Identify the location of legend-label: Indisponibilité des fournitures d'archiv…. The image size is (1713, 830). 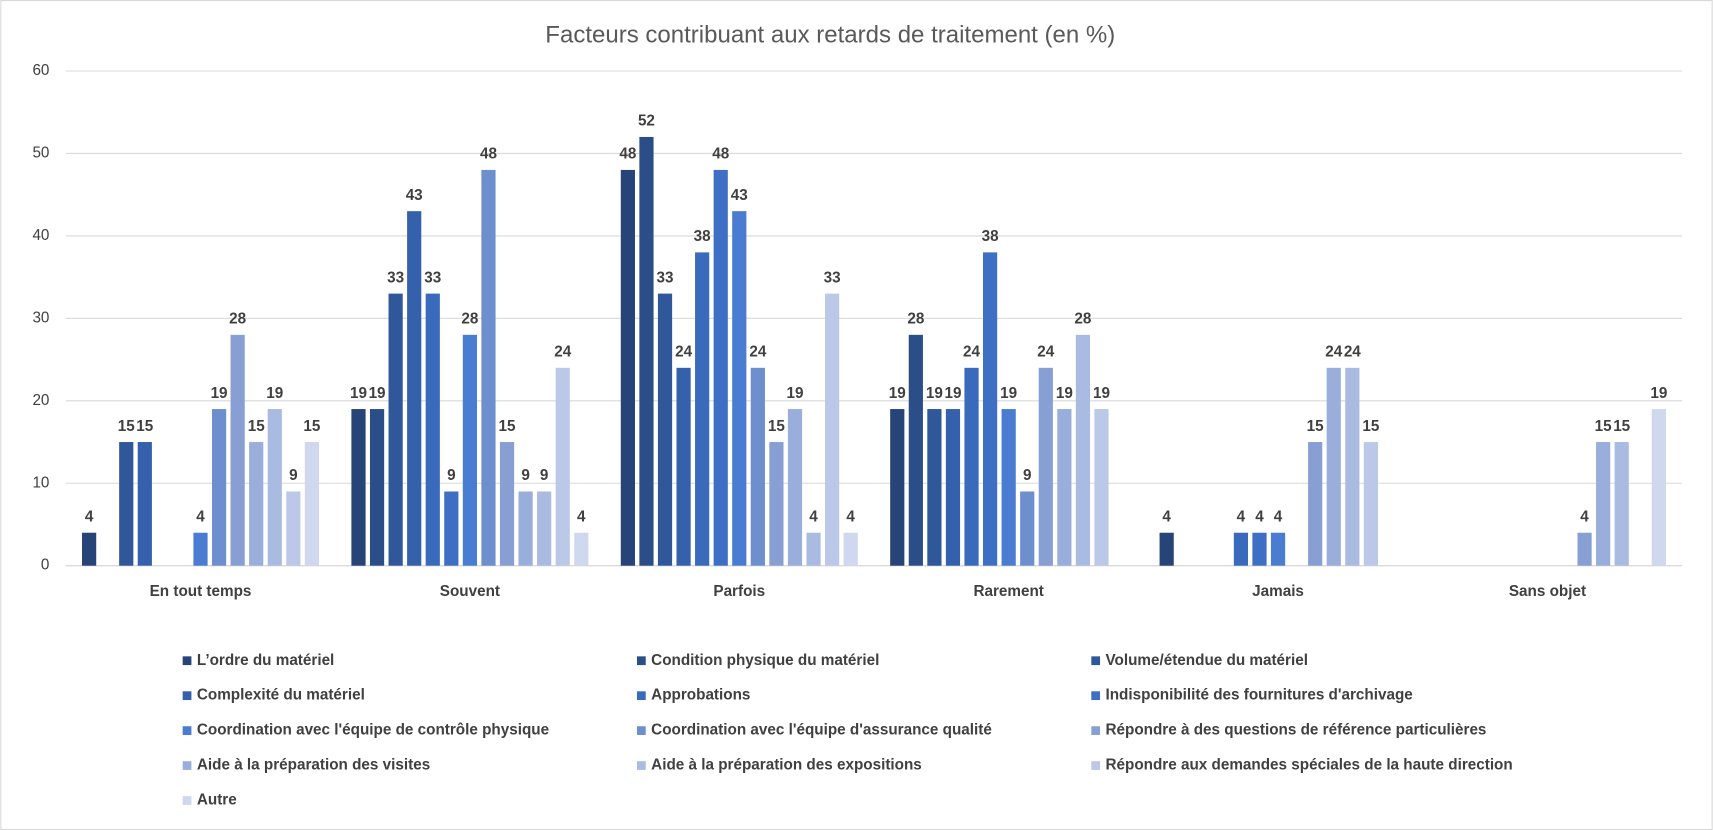
(1259, 695).